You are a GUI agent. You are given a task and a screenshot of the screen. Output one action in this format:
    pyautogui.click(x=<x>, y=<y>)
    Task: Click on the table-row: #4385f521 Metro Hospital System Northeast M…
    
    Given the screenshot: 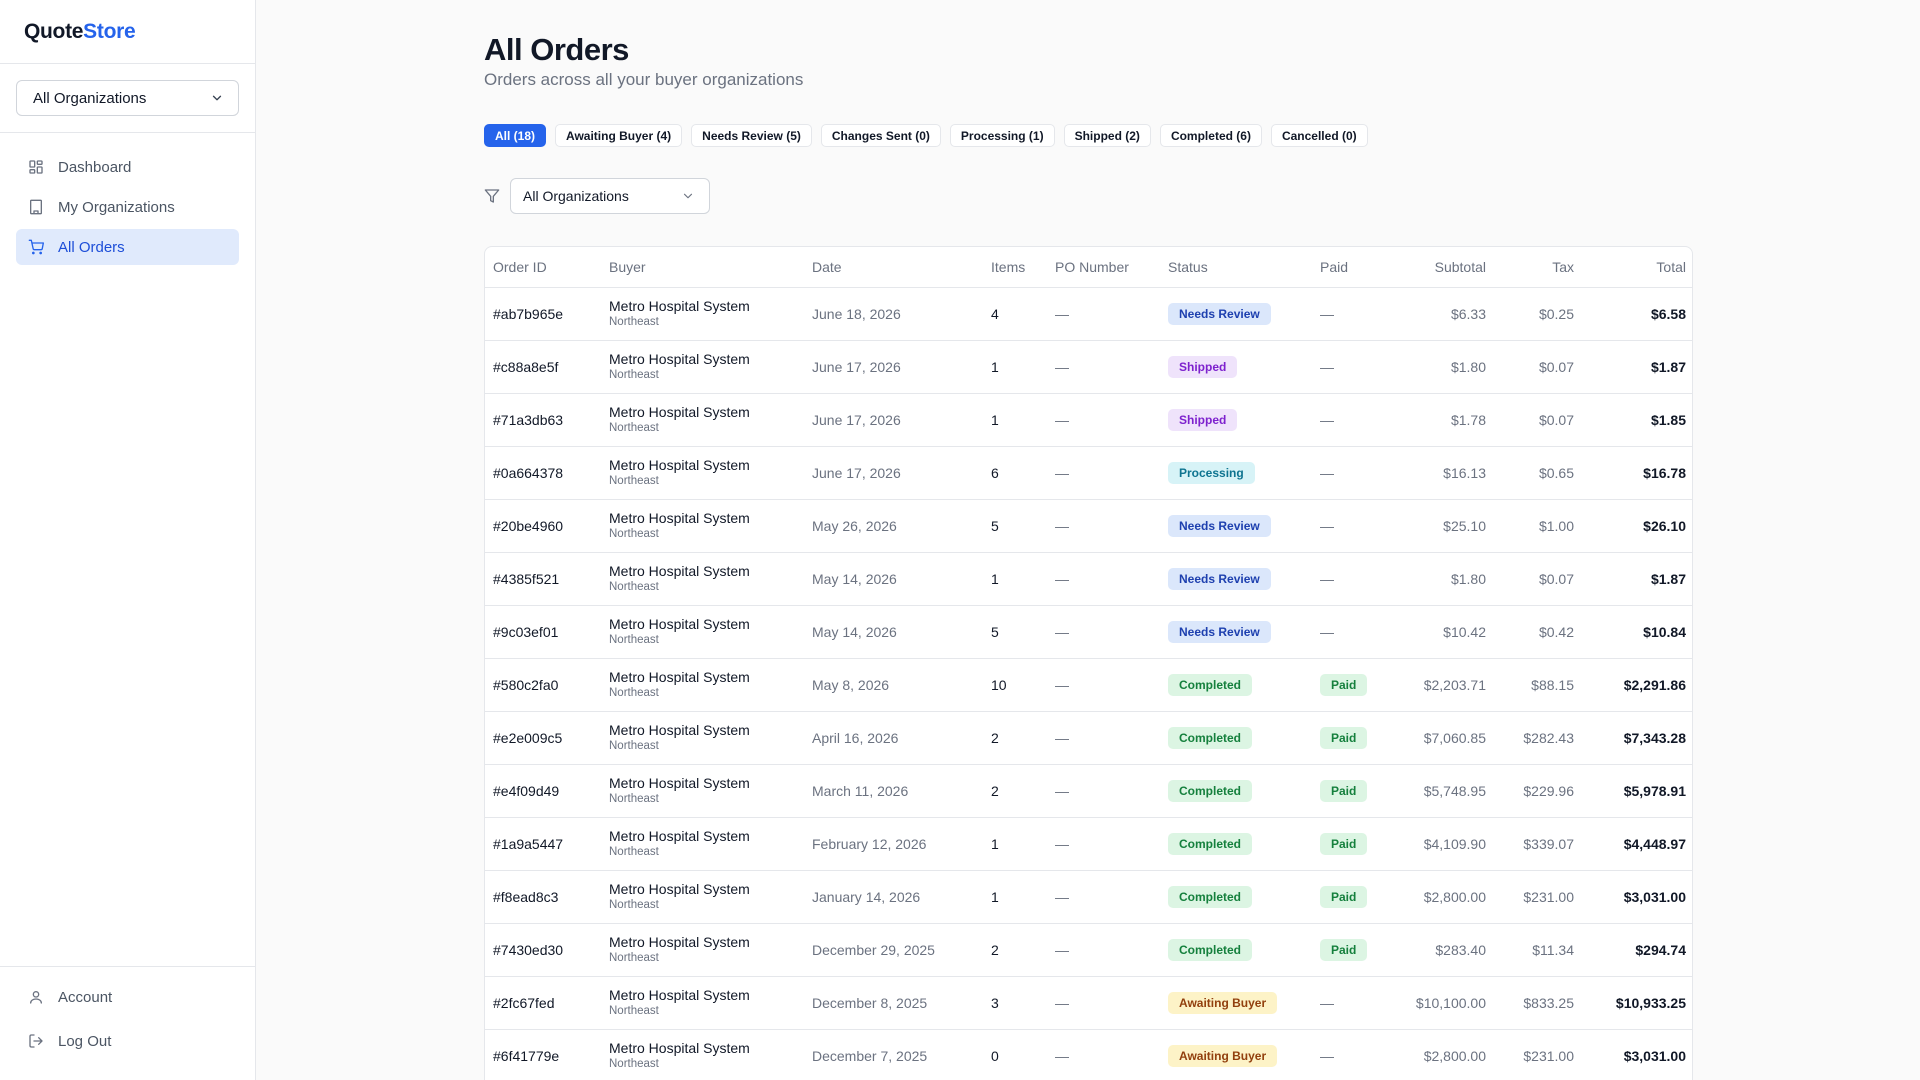 What is the action you would take?
    pyautogui.click(x=1088, y=579)
    